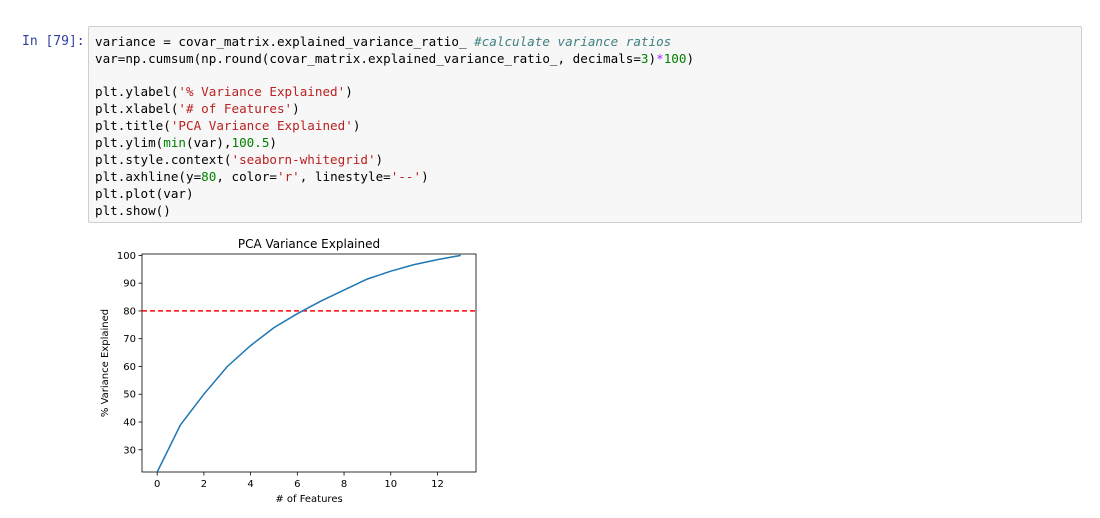 Image resolution: width=1100 pixels, height=518 pixels. What do you see at coordinates (133, 210) in the screenshot?
I see `code-line-10: plt.show()` at bounding box center [133, 210].